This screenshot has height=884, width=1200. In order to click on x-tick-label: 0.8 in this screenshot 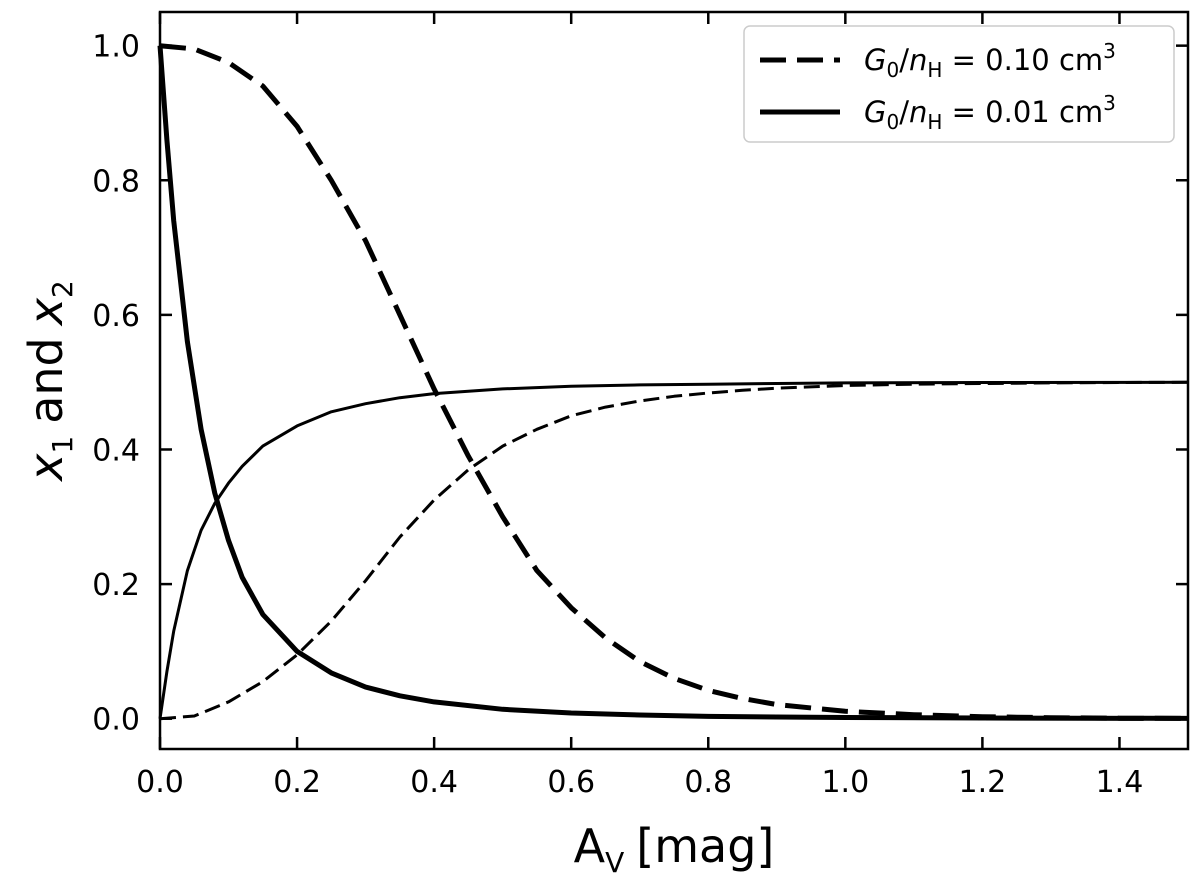, I will do `click(708, 782)`.